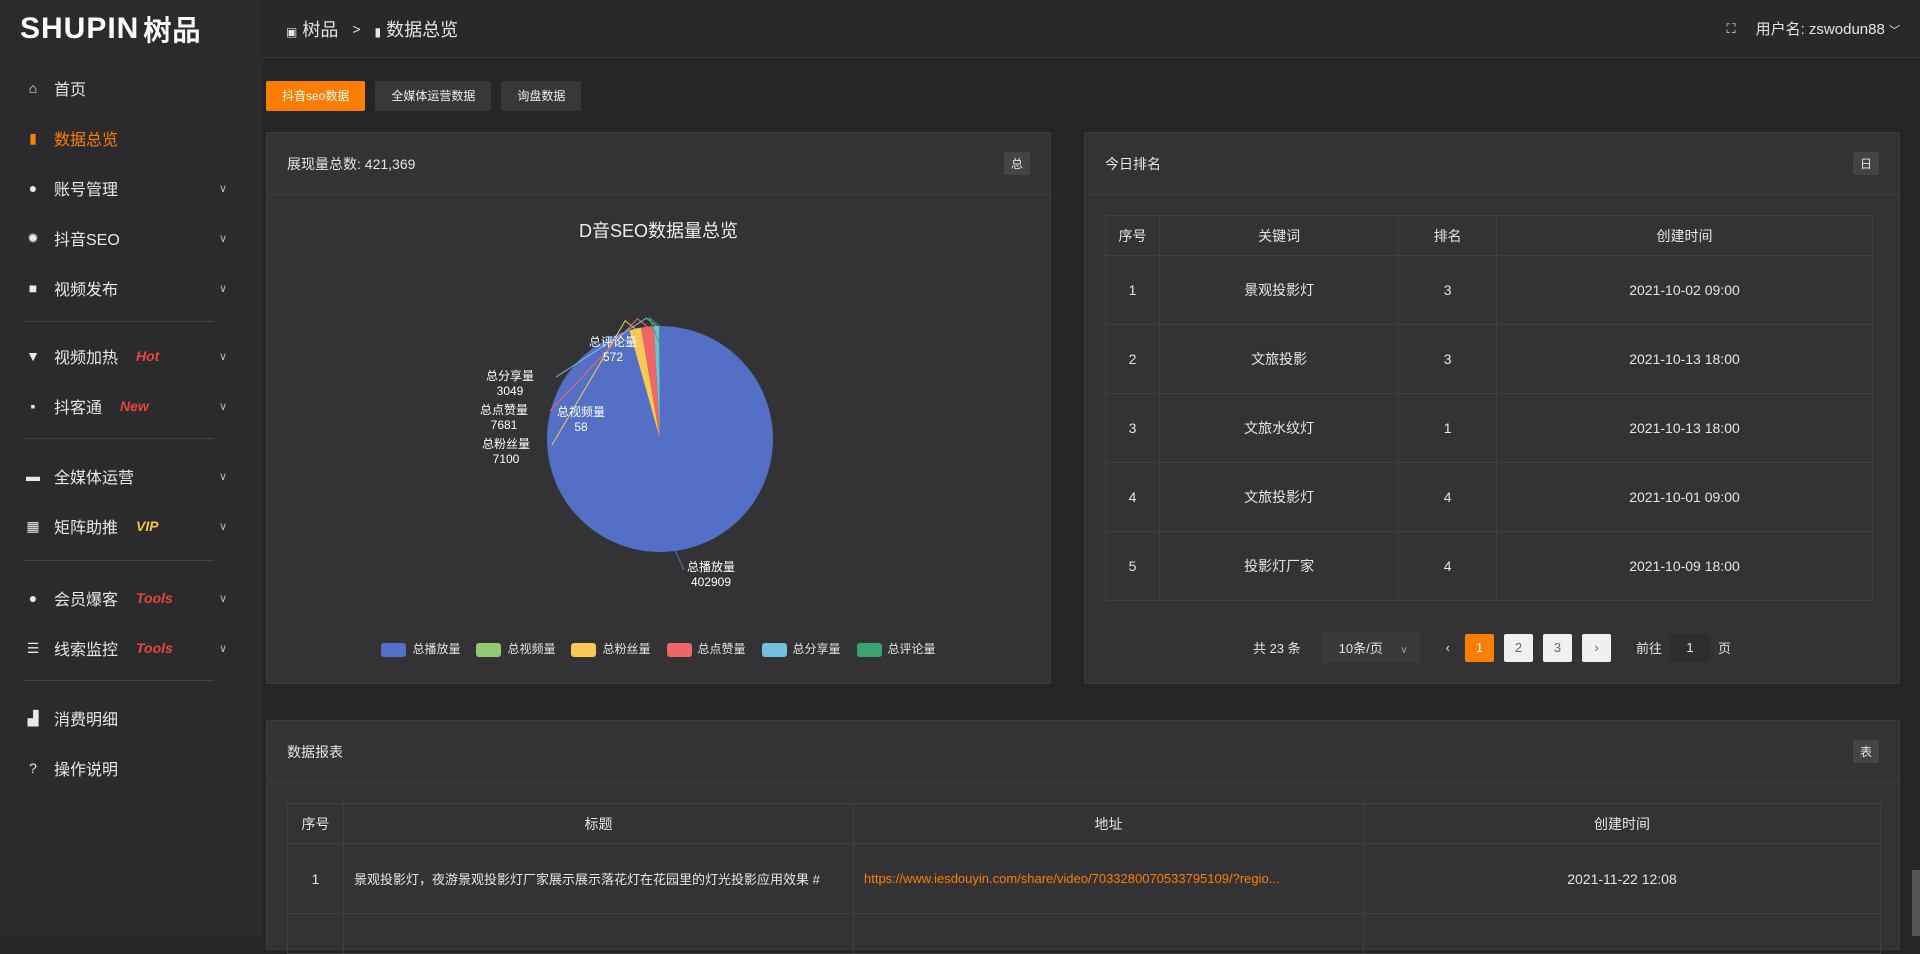 Image resolution: width=1920 pixels, height=954 pixels. I want to click on sidebar-item: ▼ 视频加热 Hot ∨, so click(131, 356).